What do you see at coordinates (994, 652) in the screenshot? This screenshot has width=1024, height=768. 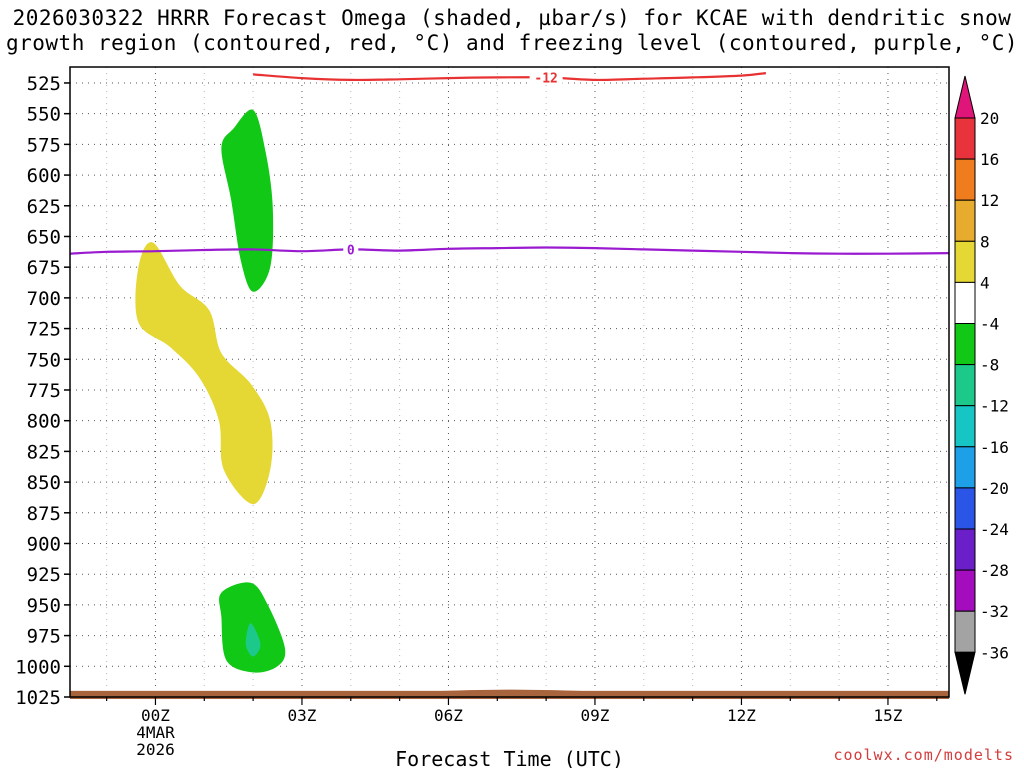 I see `colorbar-label-13: -36` at bounding box center [994, 652].